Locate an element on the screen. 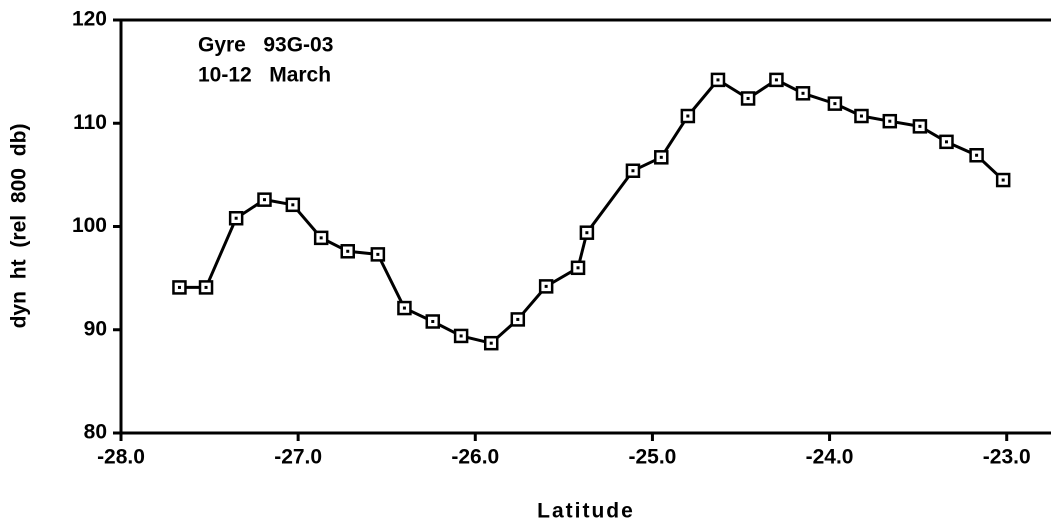 The width and height of the screenshot is (1051, 523). x-tick-label: -27.0 is located at coordinates (298, 457).